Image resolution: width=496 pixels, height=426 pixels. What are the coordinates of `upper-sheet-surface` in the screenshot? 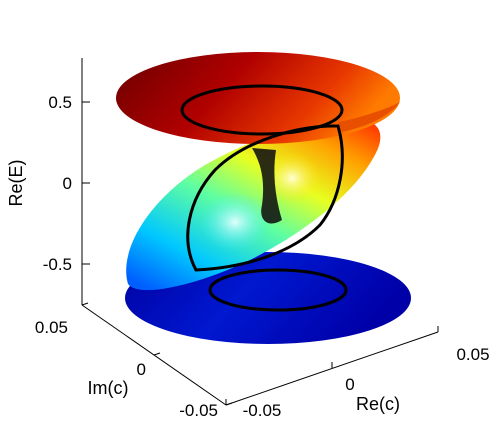 It's located at (258, 98).